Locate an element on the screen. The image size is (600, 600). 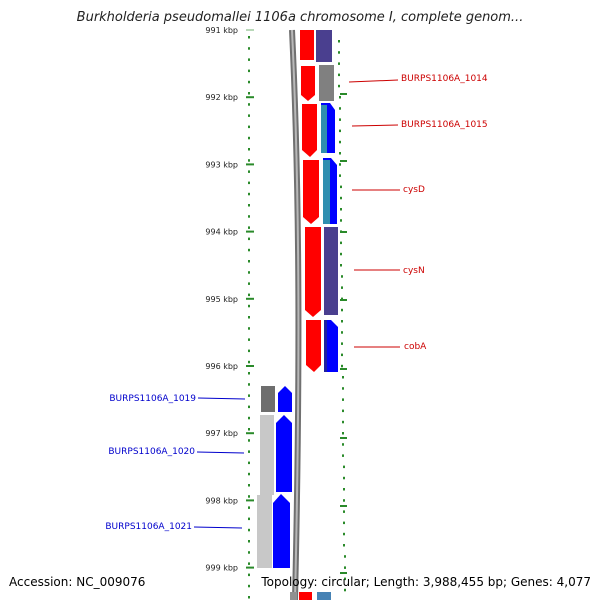
gene-arrow-1014-red is located at coordinates (308, 83).